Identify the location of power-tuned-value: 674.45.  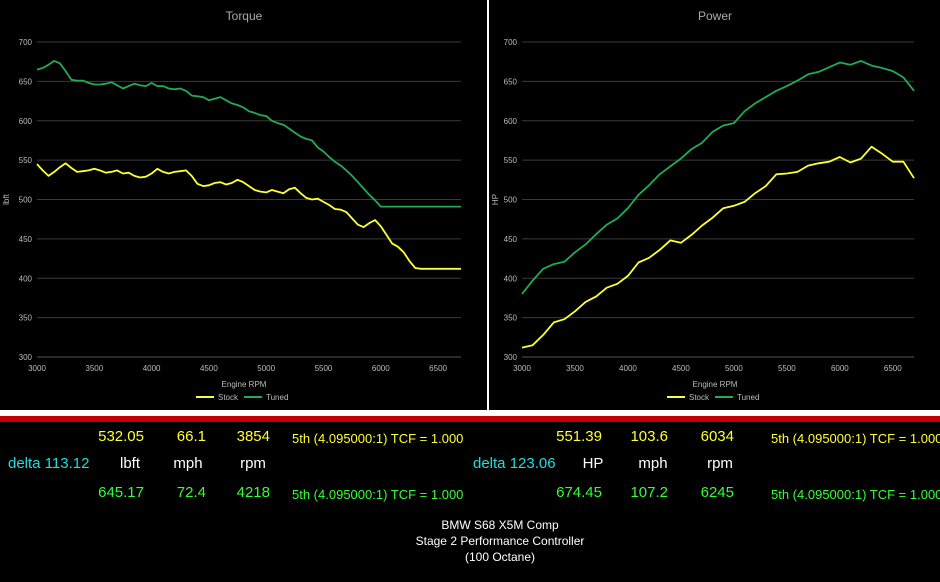
(579, 492).